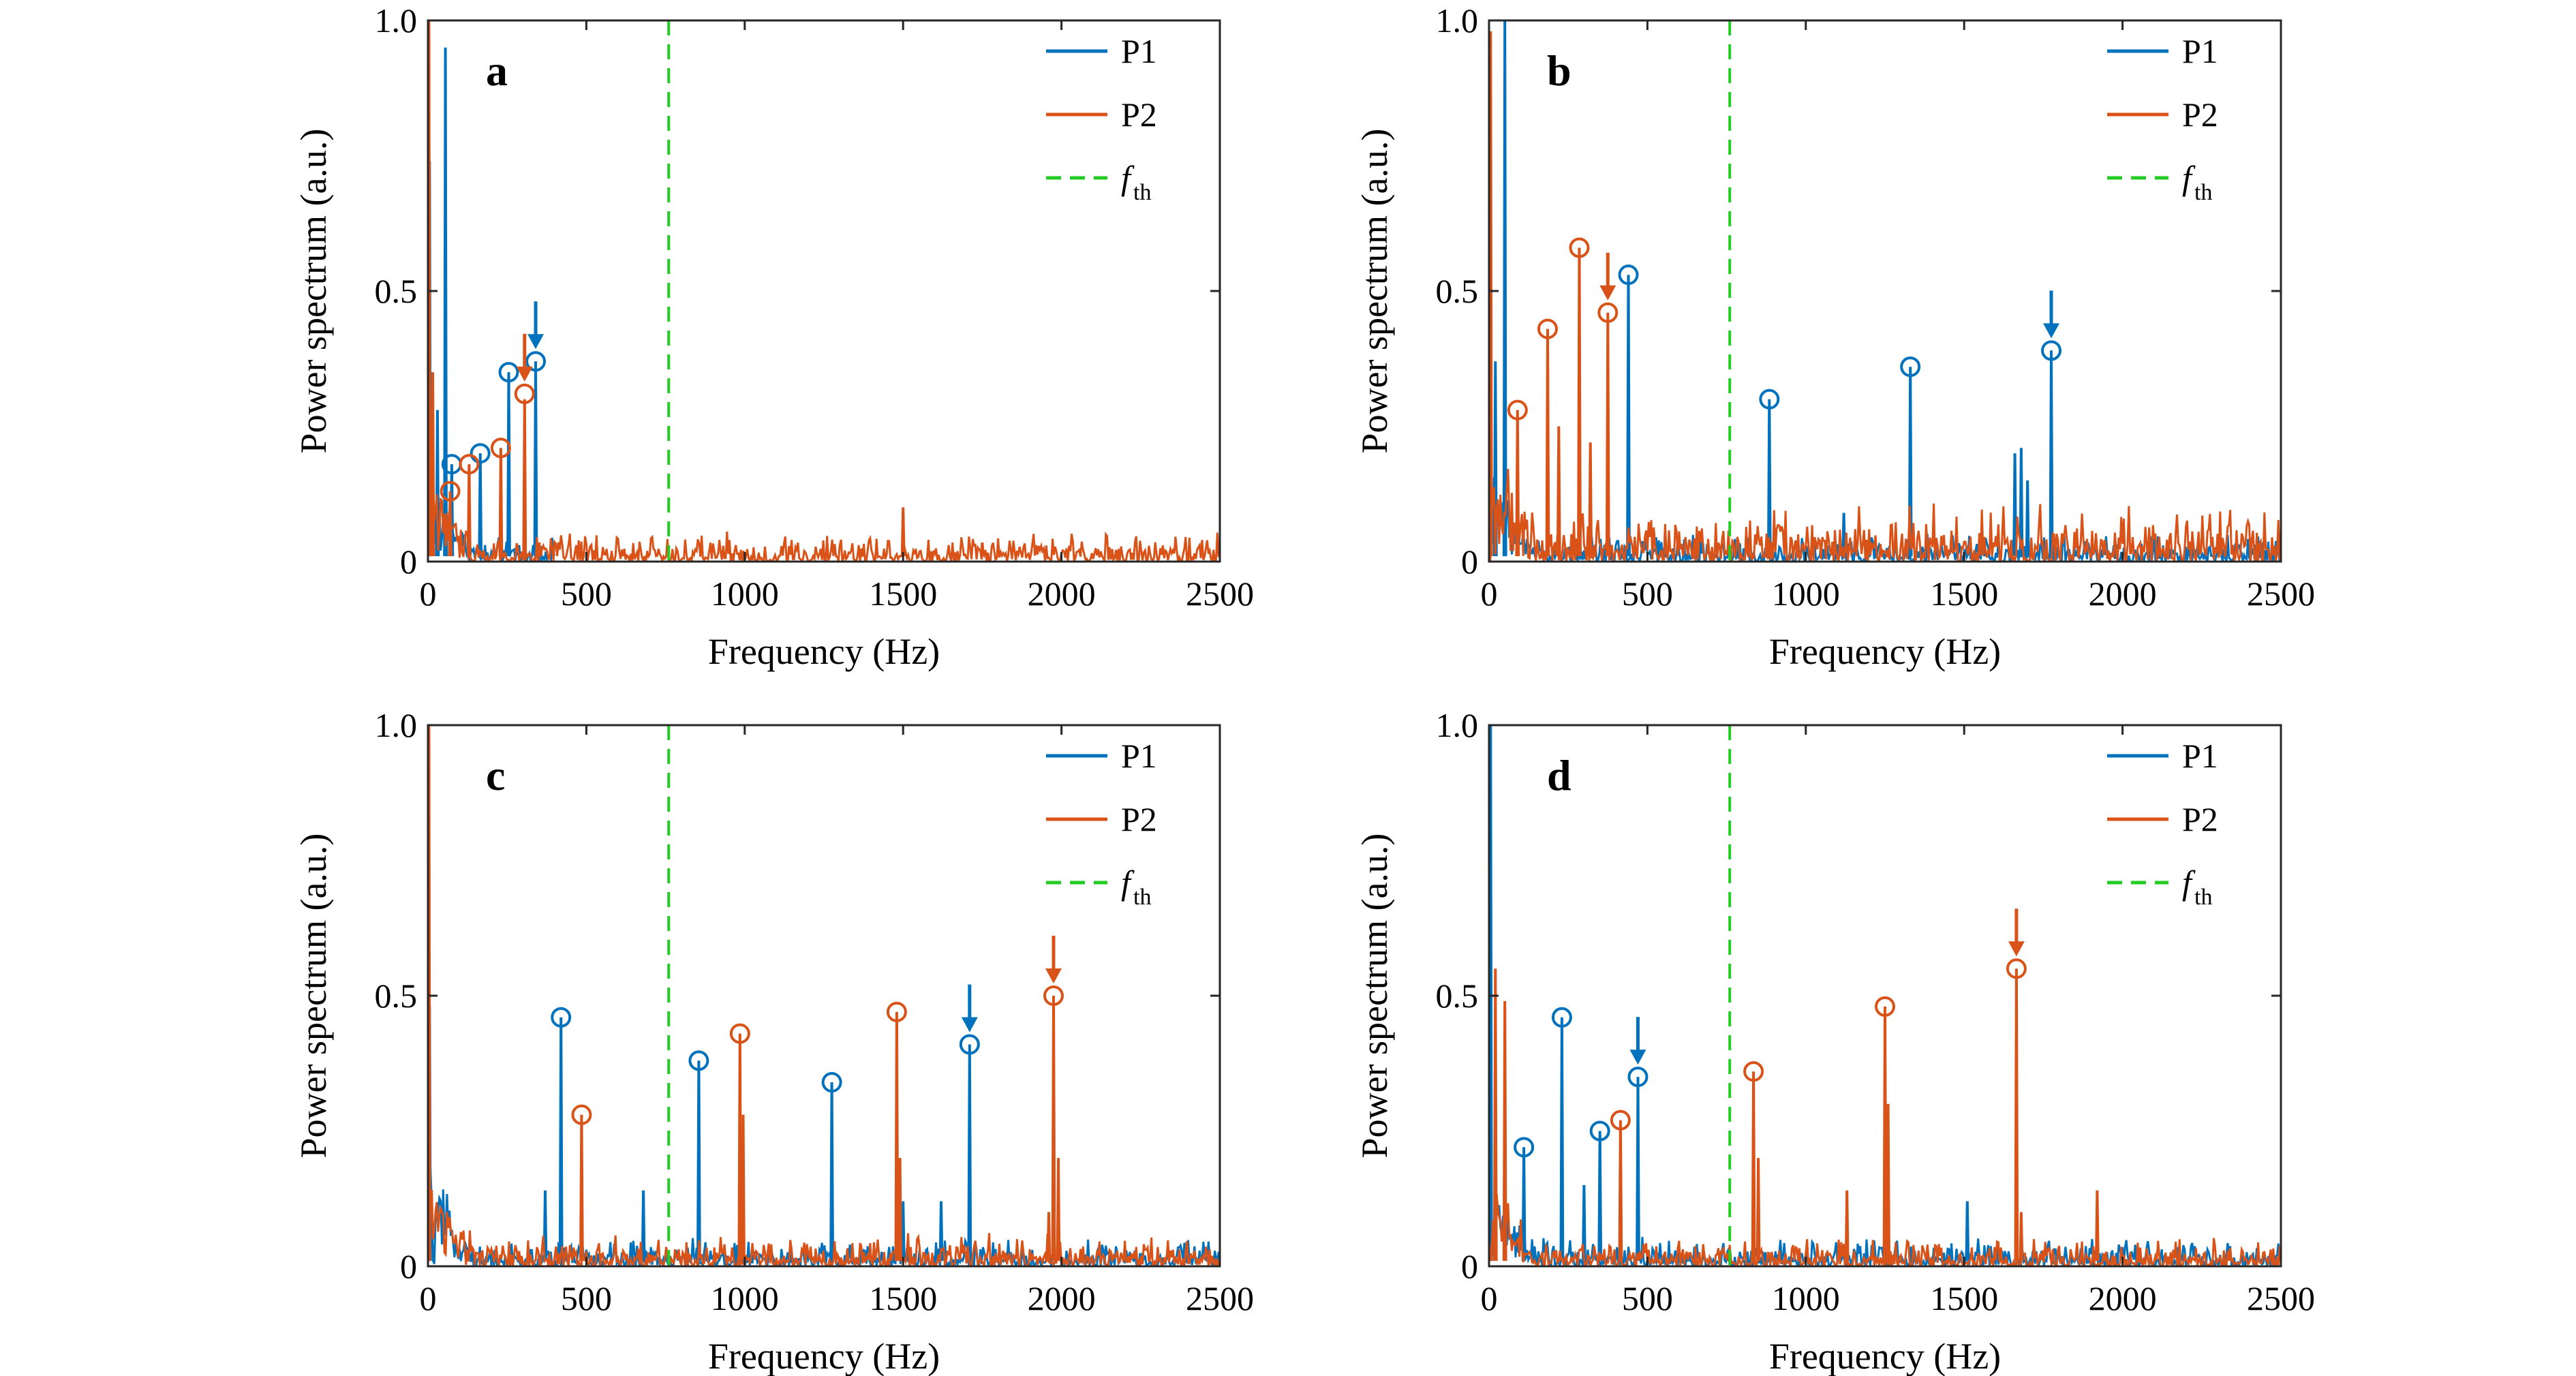 The image size is (2576, 1376). Describe the element at coordinates (1559, 775) in the screenshot. I see `panel-label: d` at that location.